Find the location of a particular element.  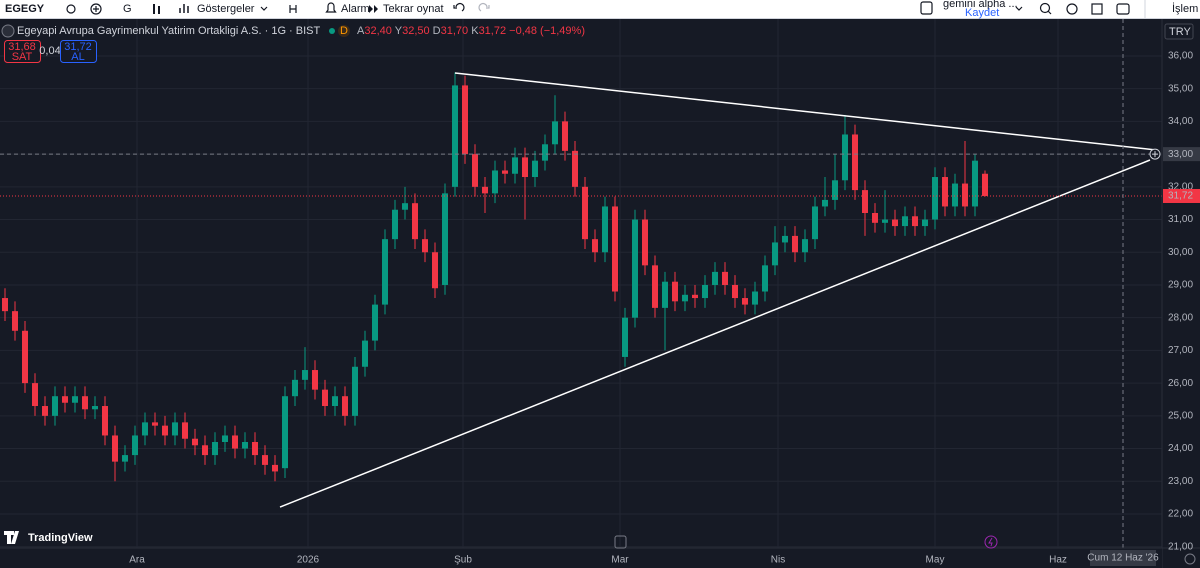

search-icon is located at coordinates (1045, 8).